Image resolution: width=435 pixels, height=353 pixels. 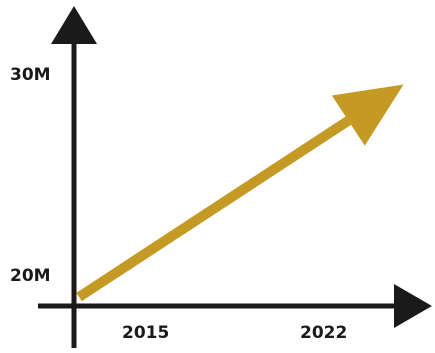 What do you see at coordinates (145, 333) in the screenshot?
I see `x-tick-label-2015: 2015` at bounding box center [145, 333].